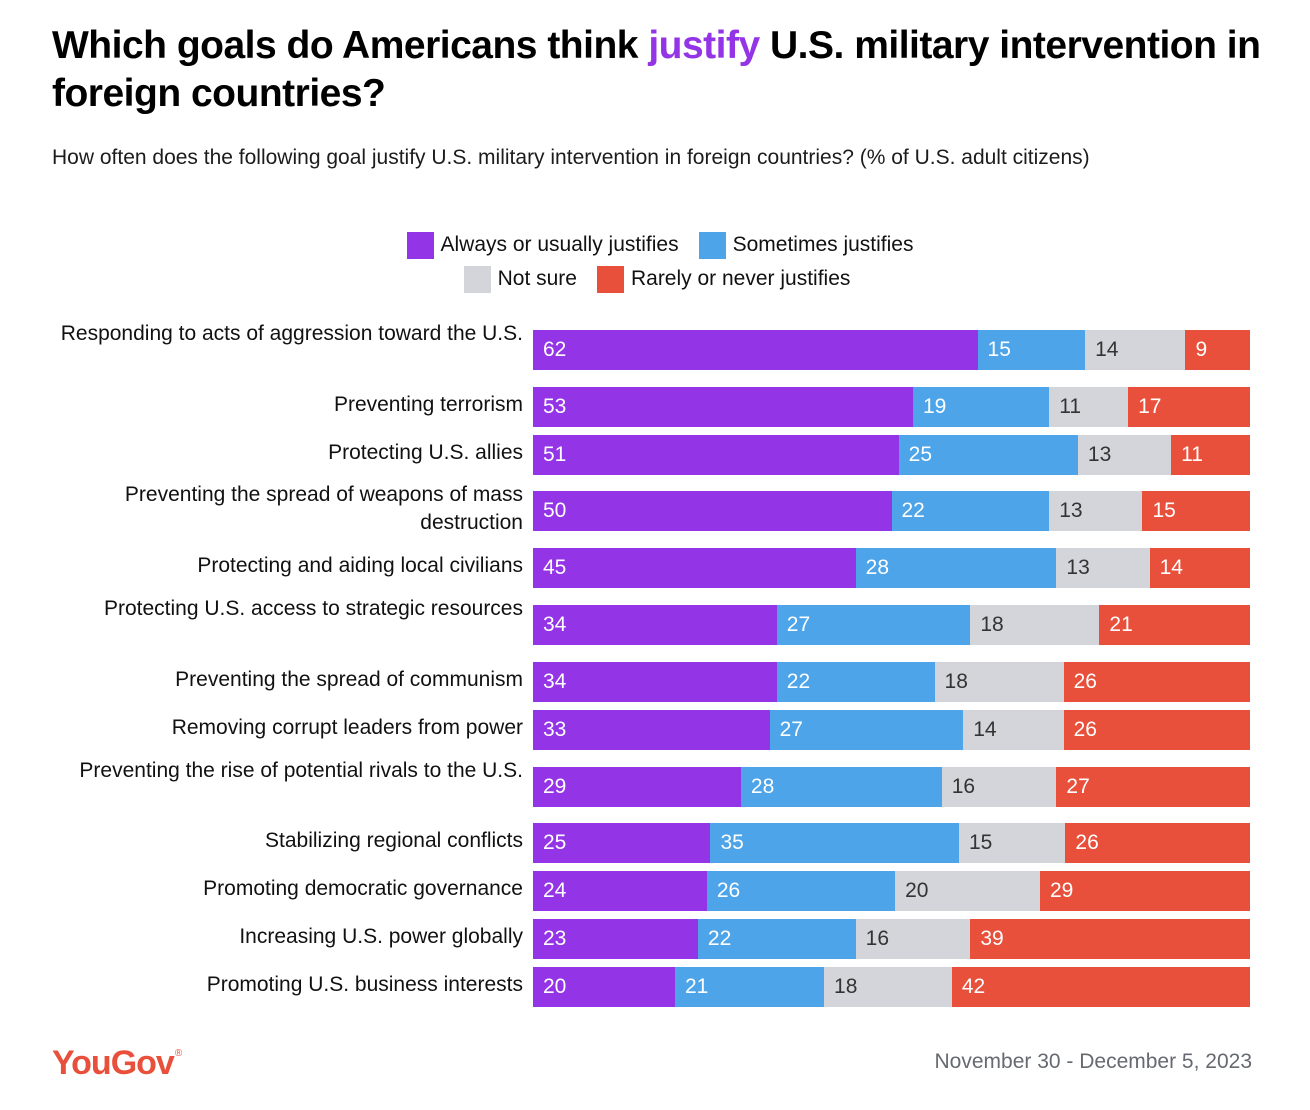 The image size is (1310, 1110). I want to click on bar-segment-always: 25, so click(622, 843).